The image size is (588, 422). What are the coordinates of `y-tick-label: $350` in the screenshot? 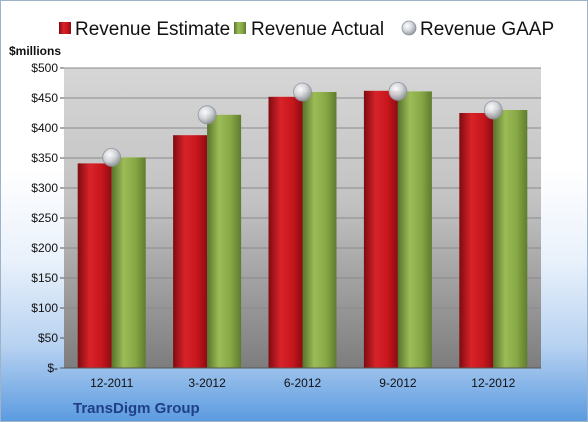 It's located at (44, 158).